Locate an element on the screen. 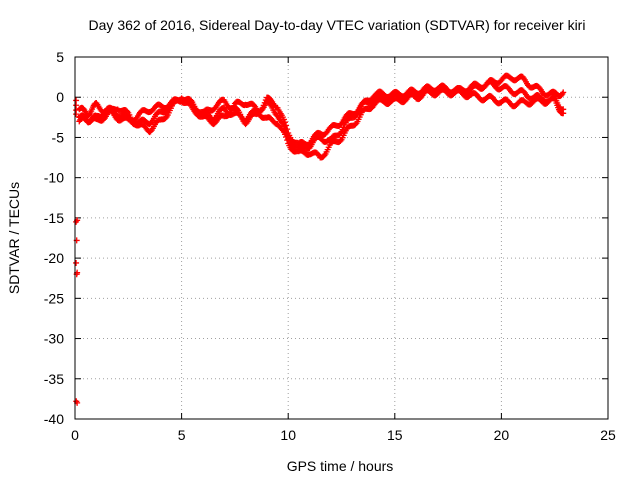 This screenshot has width=640, height=480. x-axis-label: GPS time / hours is located at coordinates (340, 466).